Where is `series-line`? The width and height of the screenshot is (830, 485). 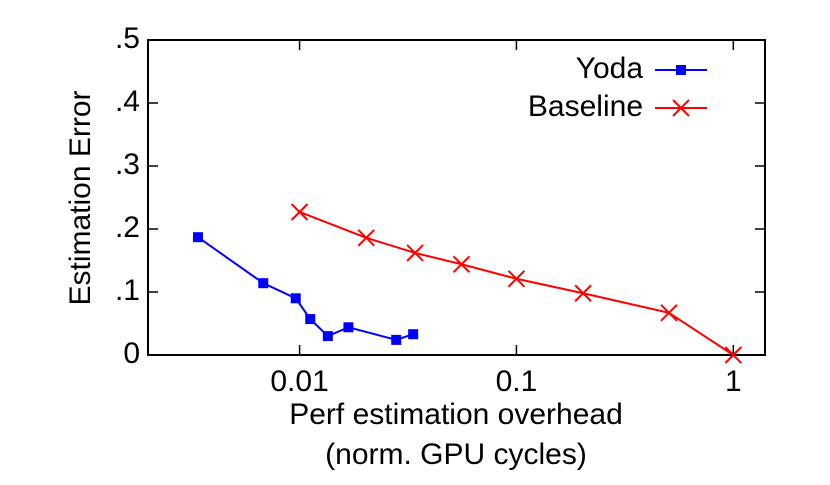
series-line is located at coordinates (305, 288).